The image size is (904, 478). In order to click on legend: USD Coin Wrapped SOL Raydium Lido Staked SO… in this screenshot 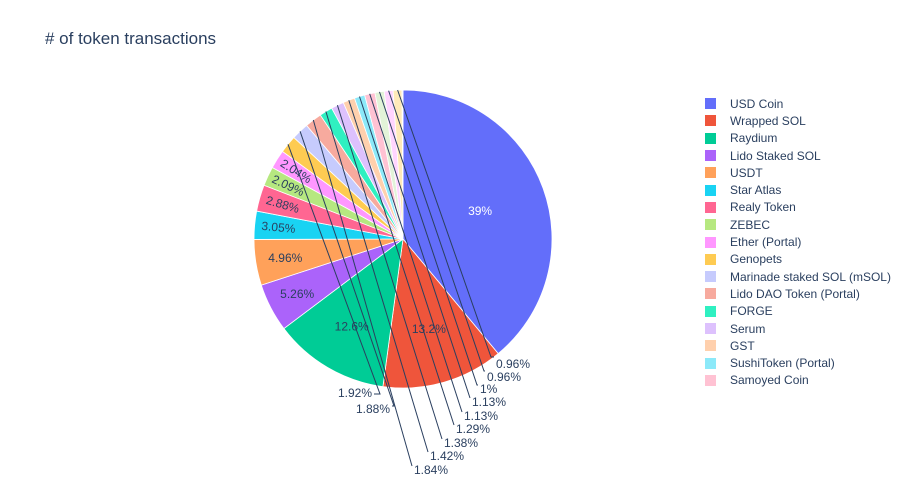, I will do `click(798, 242)`.